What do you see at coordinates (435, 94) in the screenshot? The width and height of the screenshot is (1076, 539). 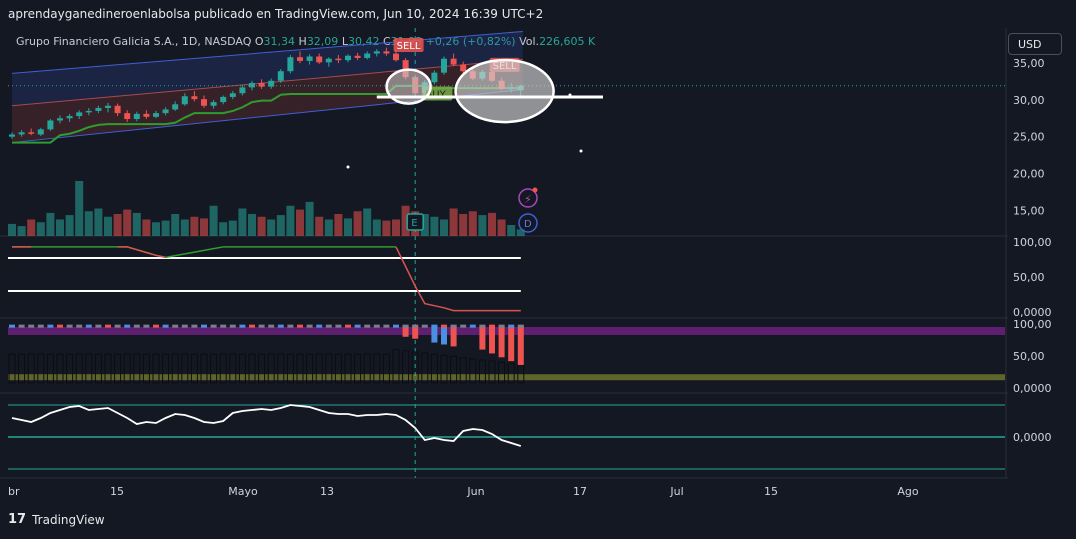 I see `buy-signal-label: BUY` at bounding box center [435, 94].